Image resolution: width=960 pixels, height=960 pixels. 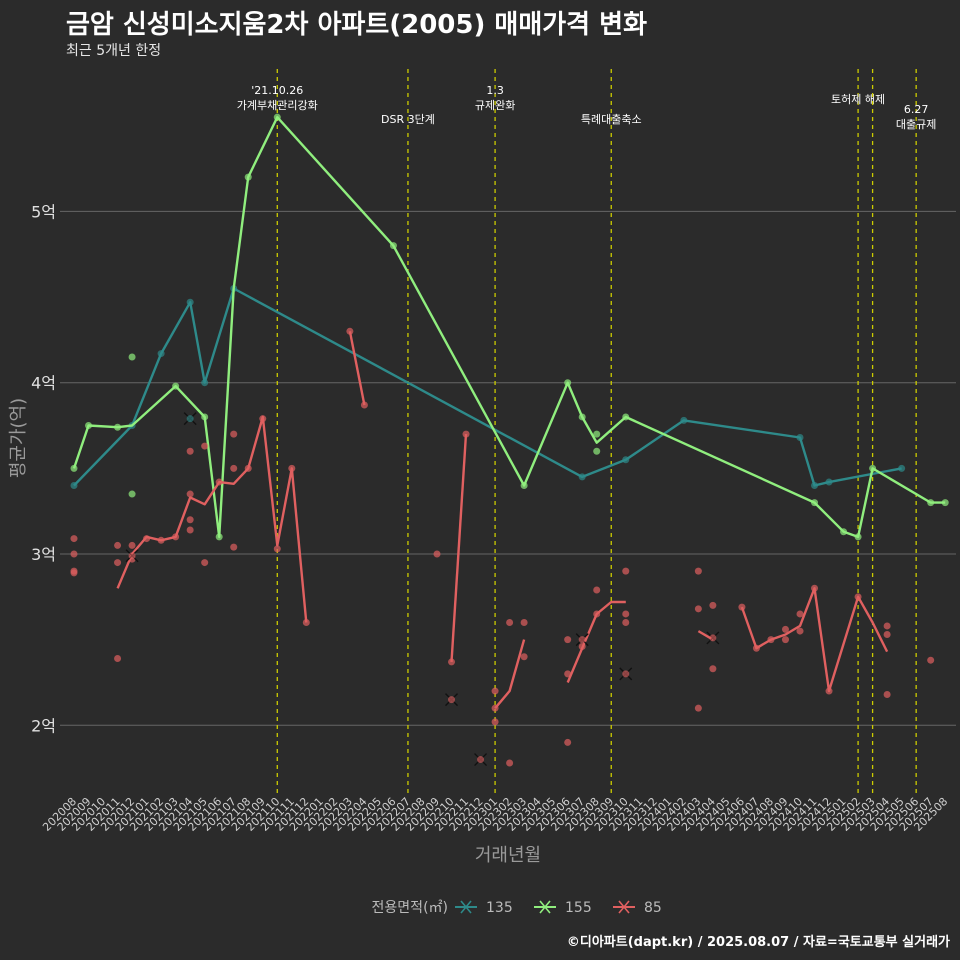 I want to click on y-tick-label: 5억, so click(x=43, y=211).